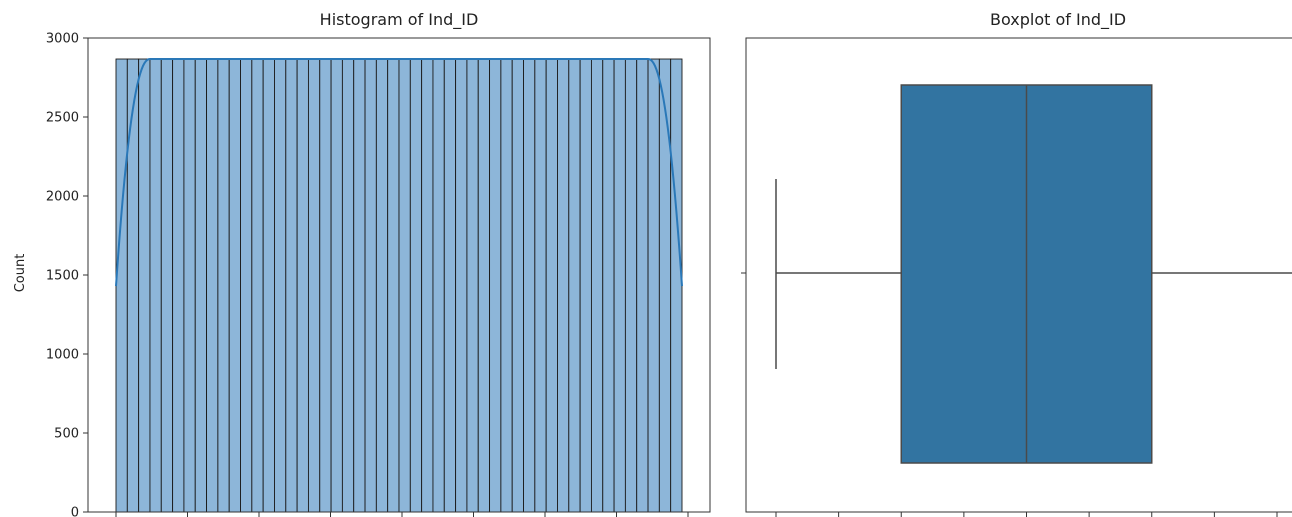  I want to click on histogram-y-tick-label: 500, so click(66, 434).